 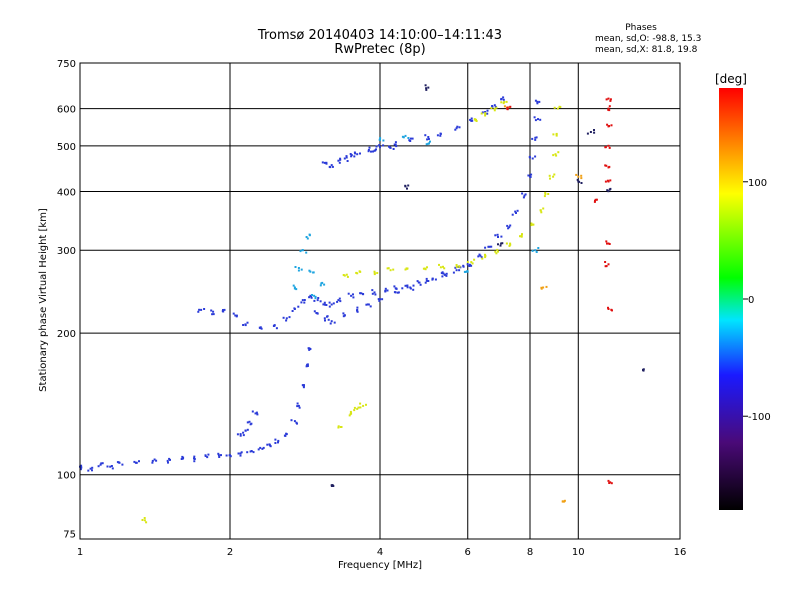 What do you see at coordinates (380, 552) in the screenshot?
I see `x-tick-label: 4` at bounding box center [380, 552].